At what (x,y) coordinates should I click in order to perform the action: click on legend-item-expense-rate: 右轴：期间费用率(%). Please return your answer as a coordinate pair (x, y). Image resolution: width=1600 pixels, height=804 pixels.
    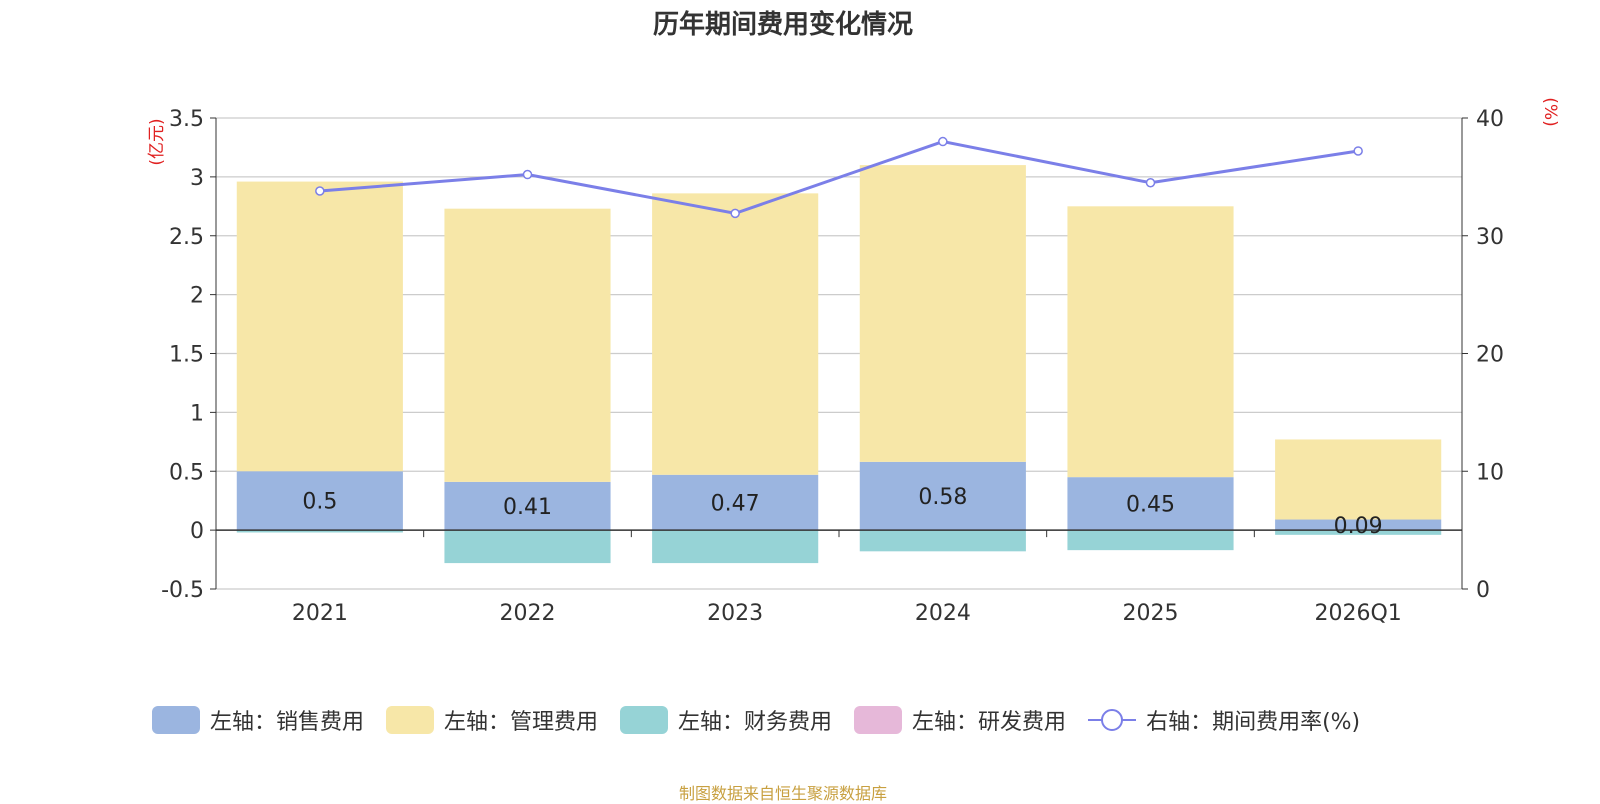
    Looking at the image, I should click on (1224, 720).